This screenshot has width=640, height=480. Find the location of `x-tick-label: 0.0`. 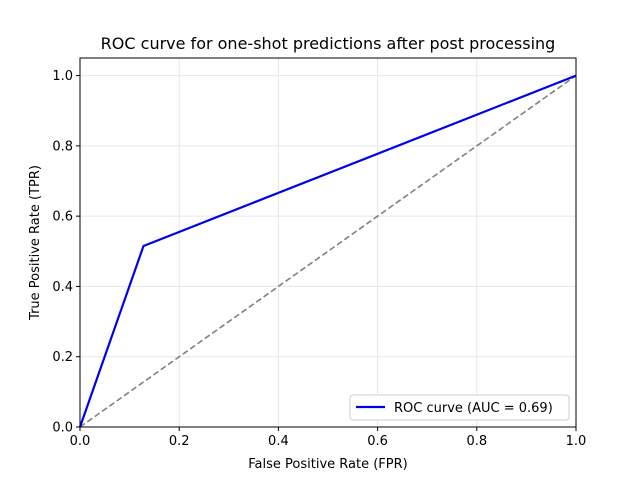

x-tick-label: 0.0 is located at coordinates (80, 441).